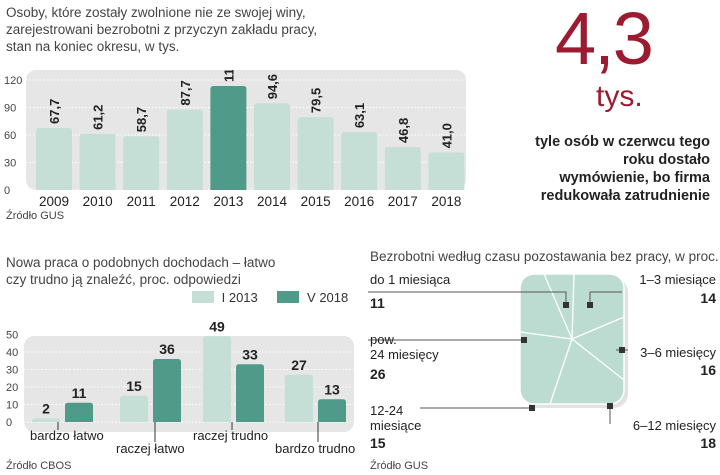 The height and width of the screenshot is (475, 720). I want to click on legend-label-2013: I 2013, so click(239, 297).